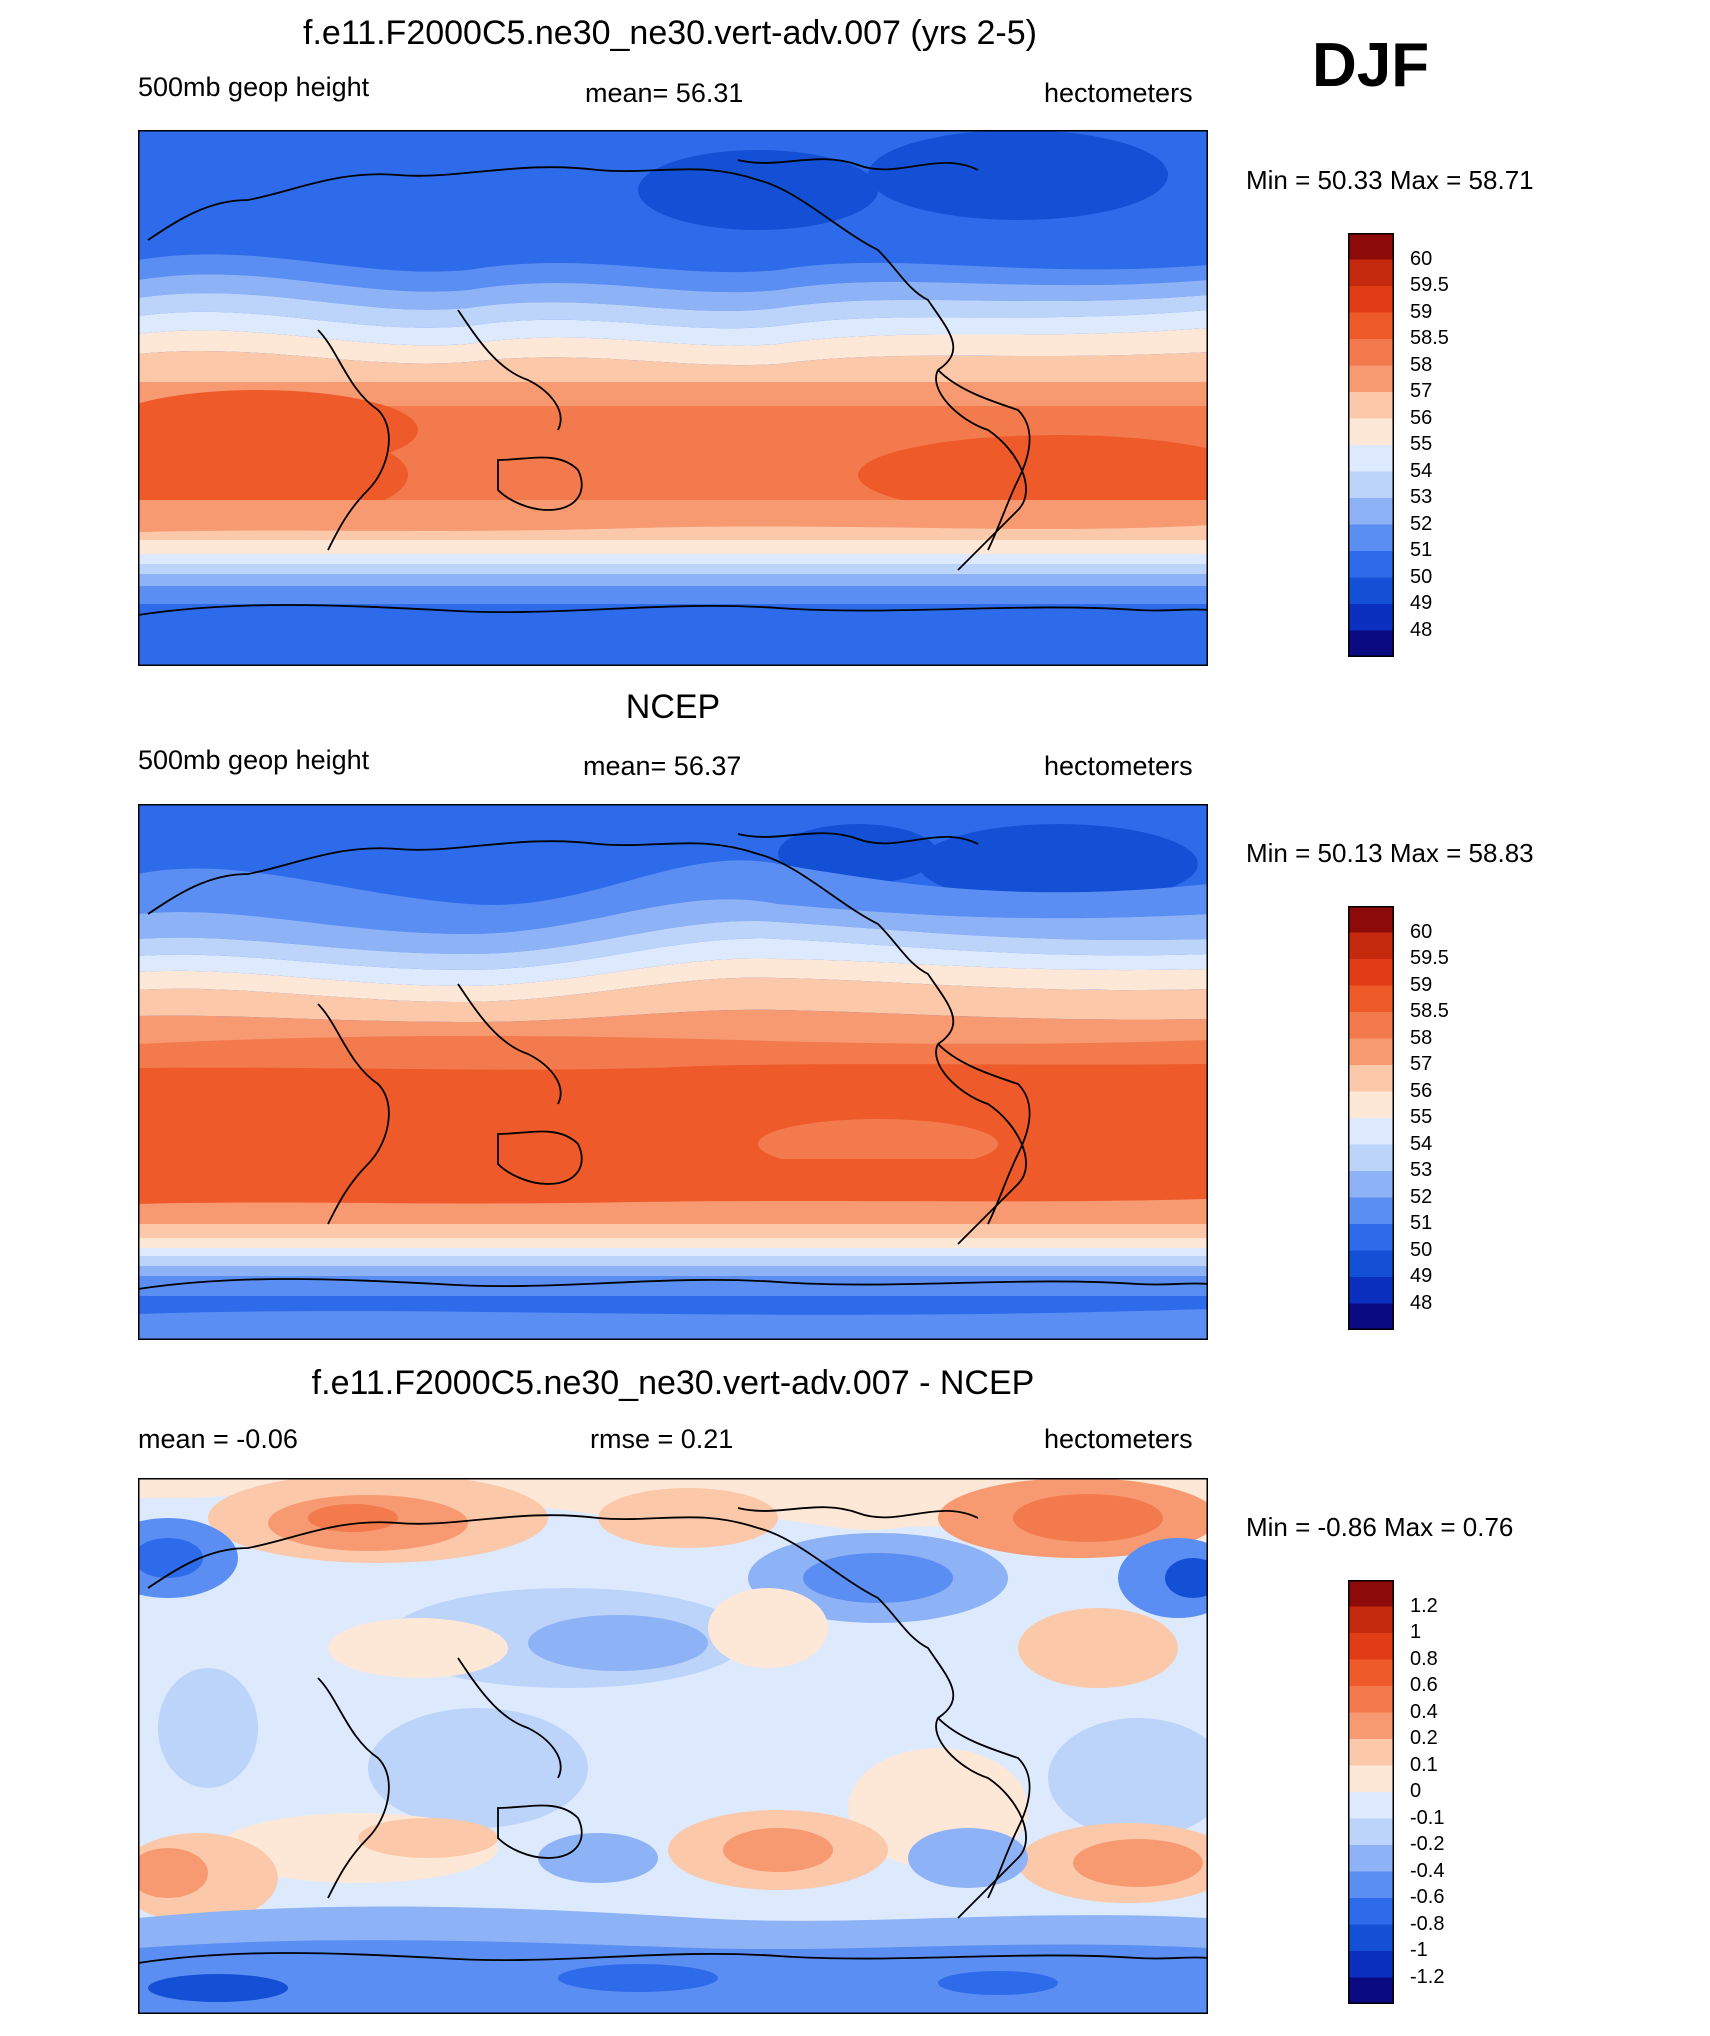  I want to click on panel-2-variable-label: 500mb geop height, so click(254, 760).